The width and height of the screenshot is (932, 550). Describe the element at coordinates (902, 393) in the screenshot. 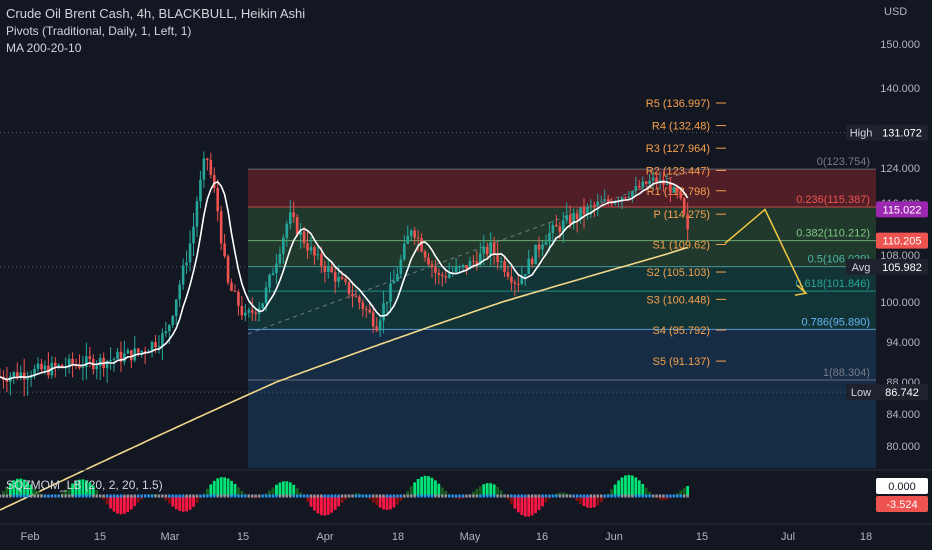

I see `price-label: 86.742` at that location.